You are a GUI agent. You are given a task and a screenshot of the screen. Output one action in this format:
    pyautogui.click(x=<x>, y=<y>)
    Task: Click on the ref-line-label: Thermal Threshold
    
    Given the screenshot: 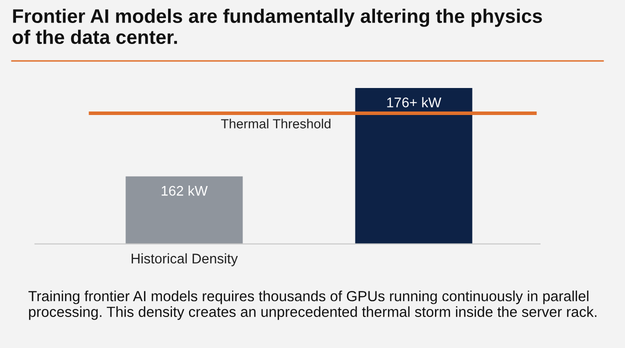 What is the action you would take?
    pyautogui.click(x=275, y=123)
    